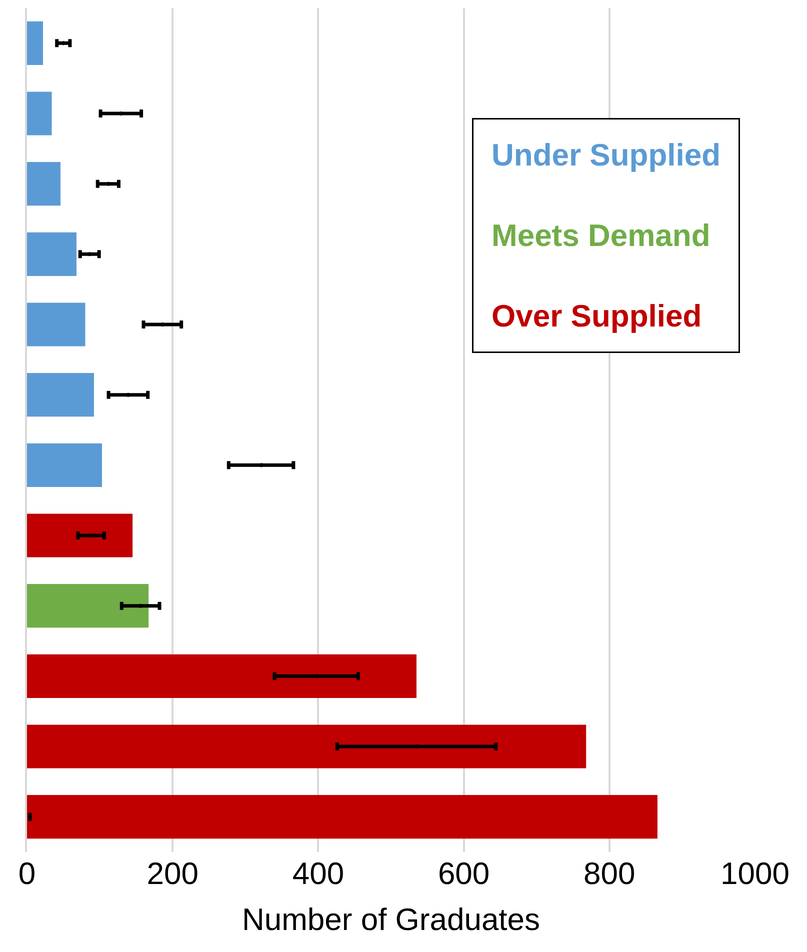  Describe the element at coordinates (464, 873) in the screenshot. I see `x-tick-label: 600` at that location.